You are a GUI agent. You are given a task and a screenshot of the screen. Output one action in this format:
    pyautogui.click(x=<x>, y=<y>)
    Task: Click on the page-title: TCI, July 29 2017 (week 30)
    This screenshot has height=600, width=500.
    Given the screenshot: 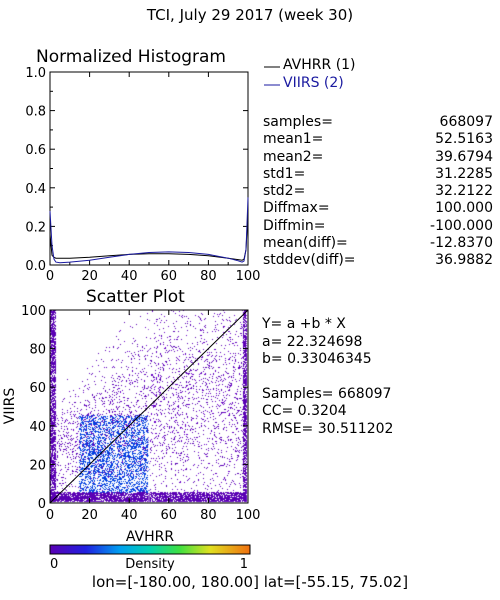 What is the action you would take?
    pyautogui.click(x=250, y=15)
    